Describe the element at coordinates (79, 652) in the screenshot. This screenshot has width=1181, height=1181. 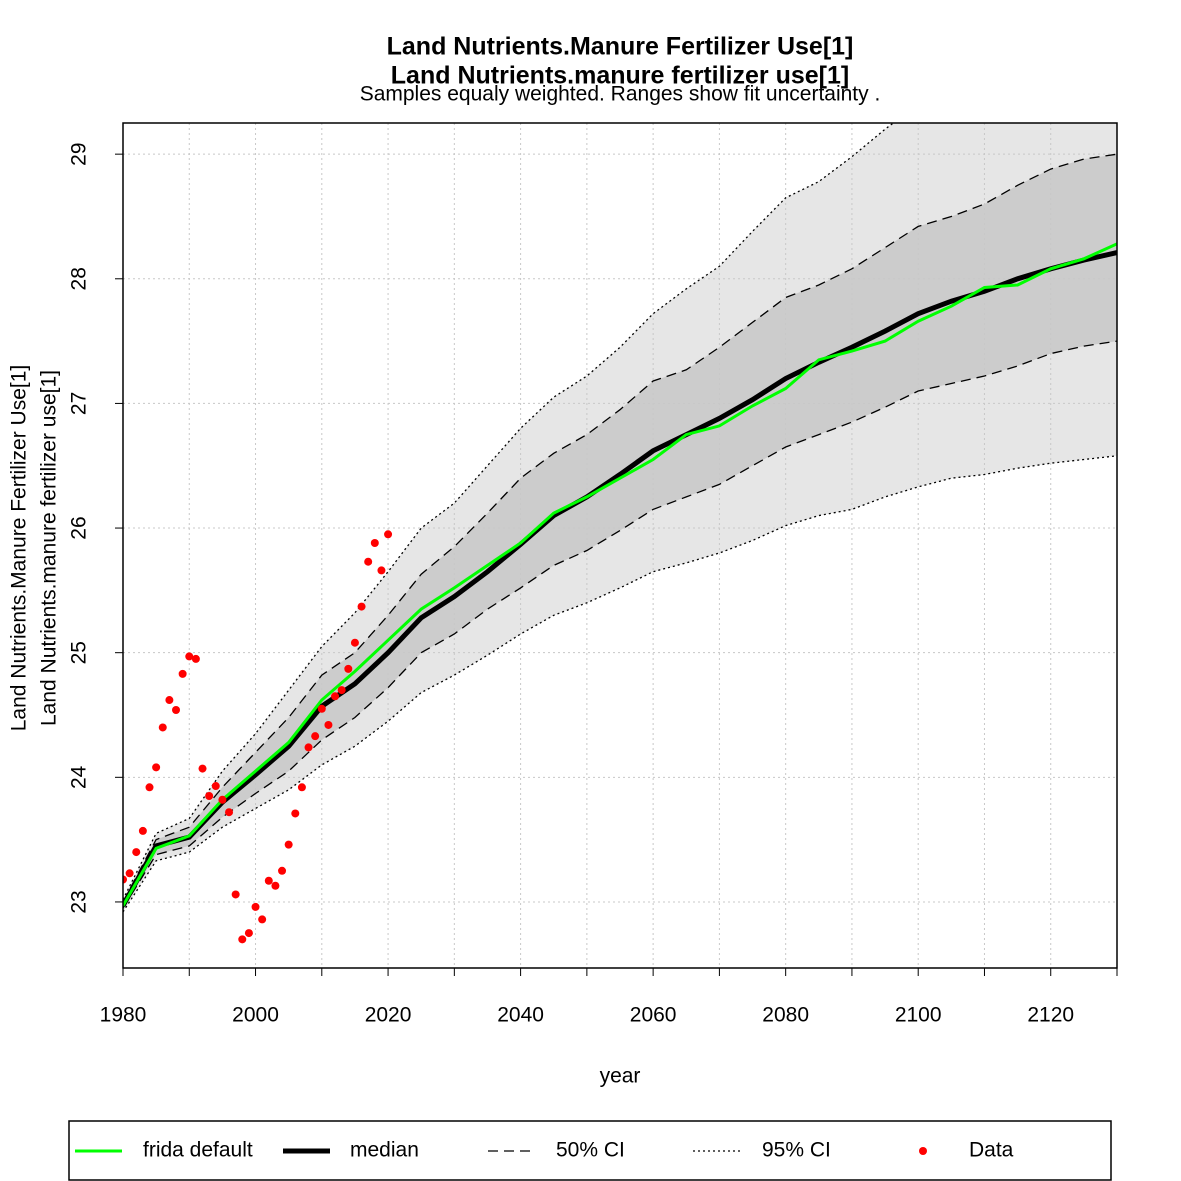
I see `y-tick-label: 25` at that location.